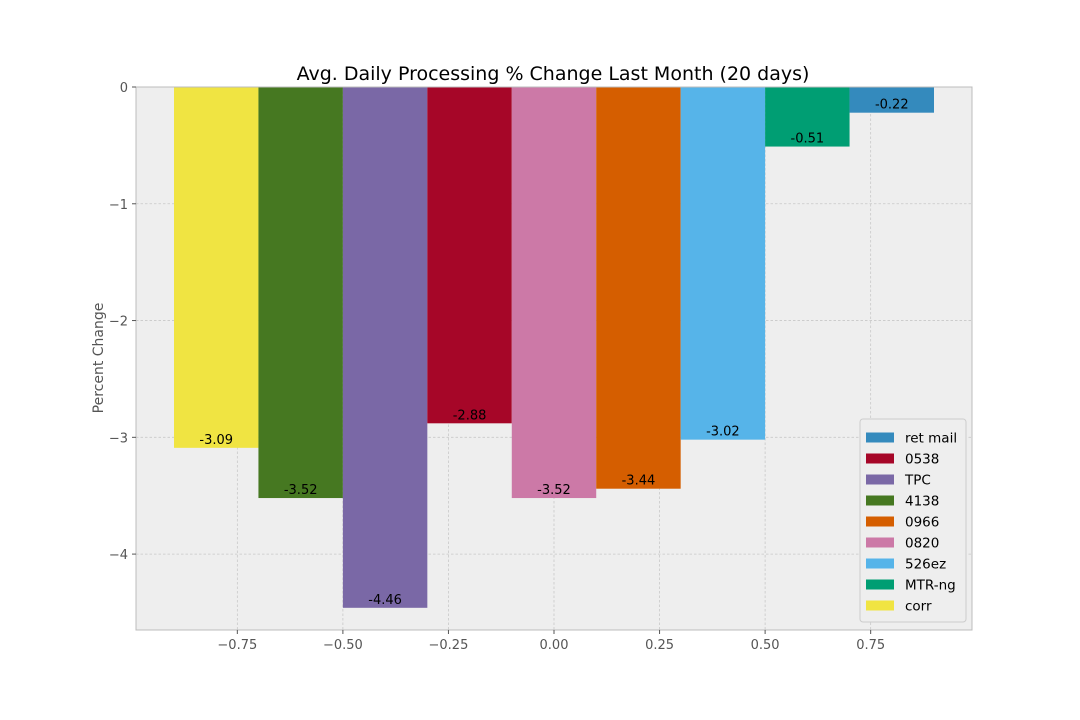 The image size is (1080, 720). Describe the element at coordinates (118, 322) in the screenshot. I see `y-tick-label: −2` at that location.